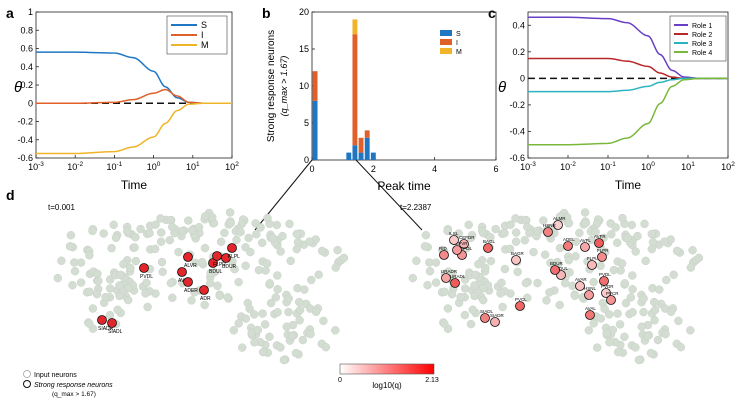  Describe the element at coordinates (569, 239) in the screenshot. I see `network-right-strong-label-6: ADEL` at that location.